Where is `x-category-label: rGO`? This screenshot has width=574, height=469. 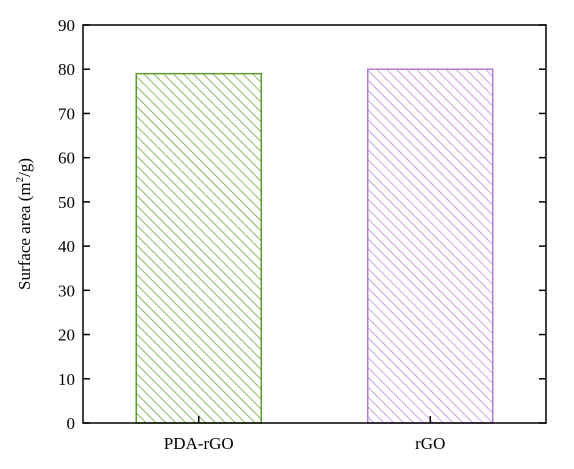
x-category-label: rGO is located at coordinates (430, 443).